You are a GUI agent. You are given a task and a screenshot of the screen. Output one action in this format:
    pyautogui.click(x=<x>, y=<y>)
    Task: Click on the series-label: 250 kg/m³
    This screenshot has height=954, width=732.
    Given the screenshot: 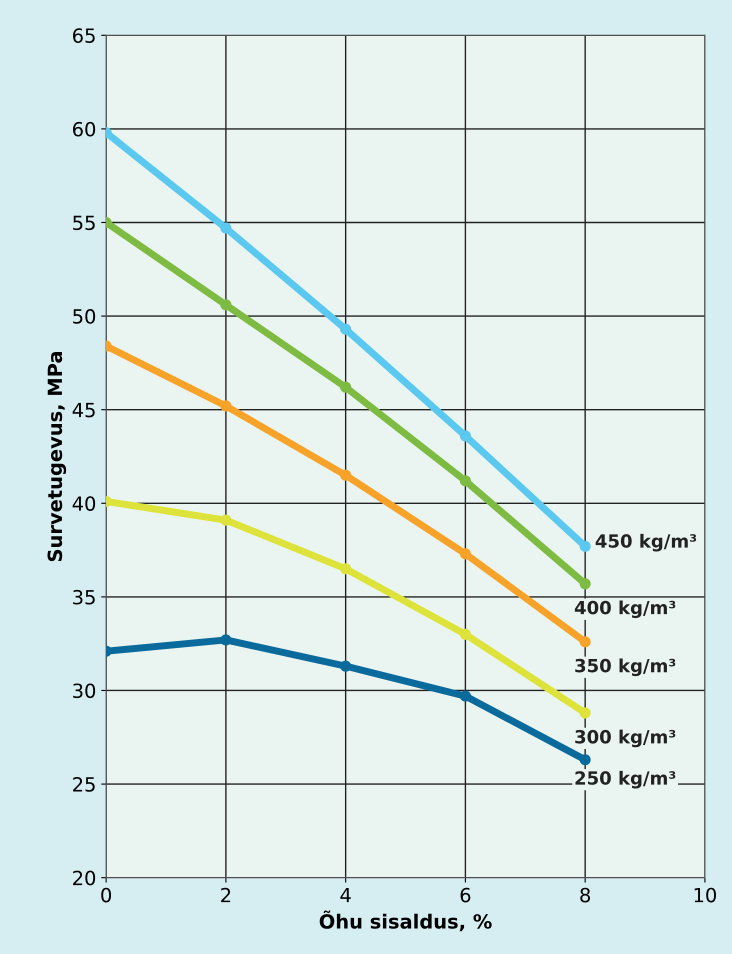 What is the action you would take?
    pyautogui.click(x=625, y=779)
    